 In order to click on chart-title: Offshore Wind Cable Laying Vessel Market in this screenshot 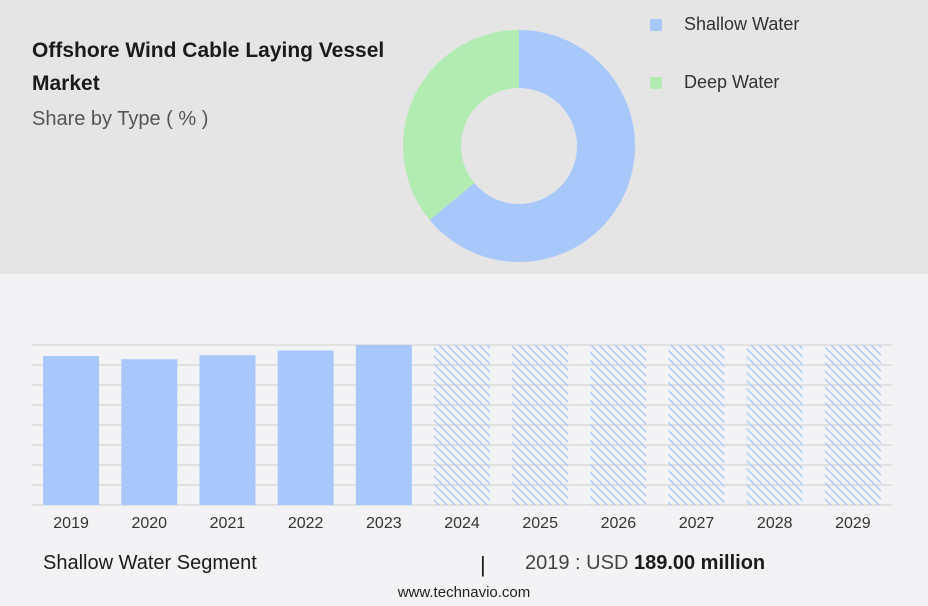, I will do `click(208, 67)`.